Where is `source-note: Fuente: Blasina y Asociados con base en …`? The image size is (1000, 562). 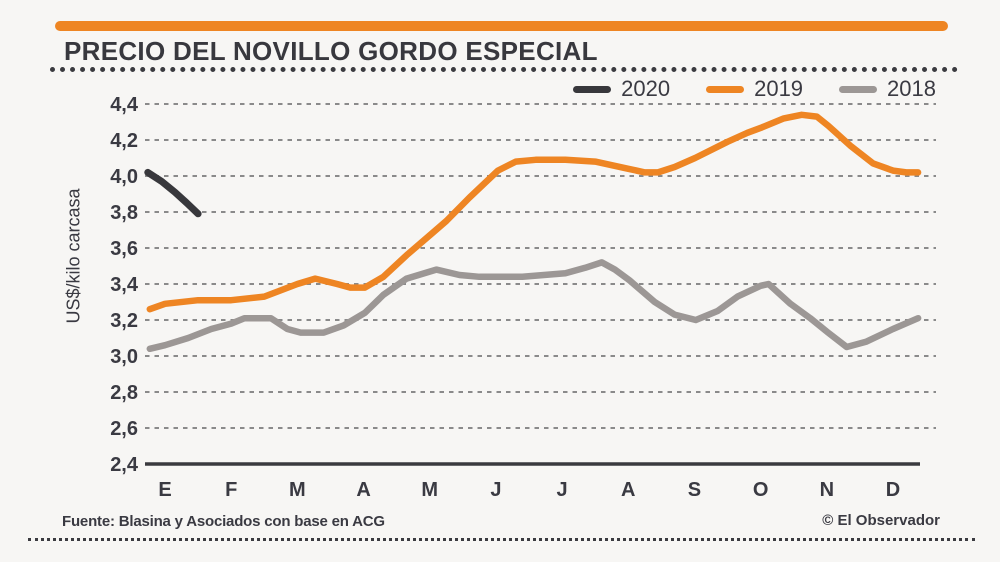
source-note: Fuente: Blasina y Asociados con base en … is located at coordinates (223, 521).